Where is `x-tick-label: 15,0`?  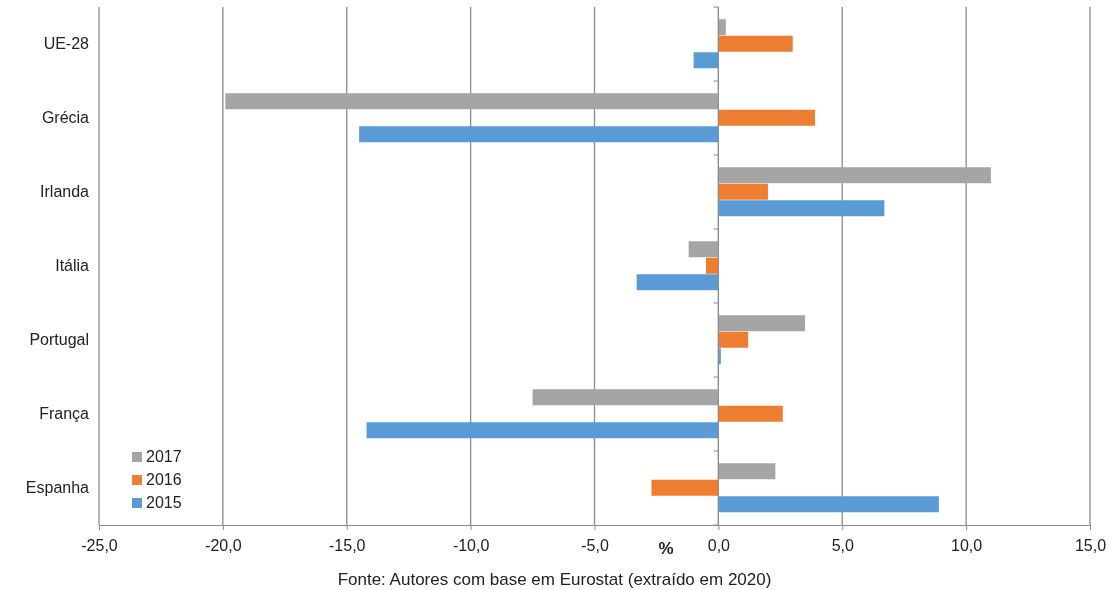
x-tick-label: 15,0 is located at coordinates (1090, 545).